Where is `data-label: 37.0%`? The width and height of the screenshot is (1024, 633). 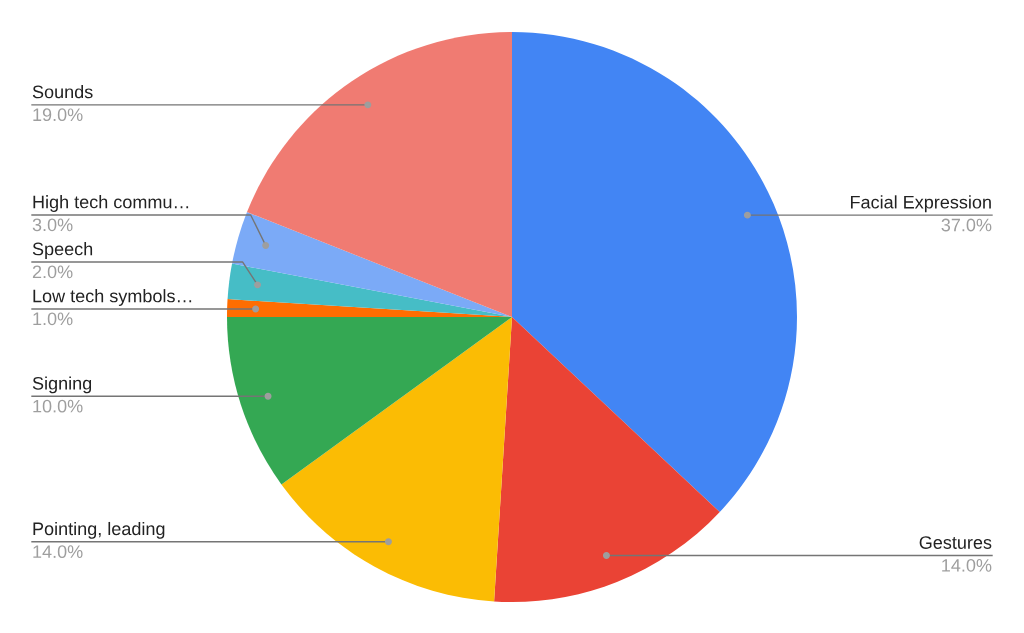 data-label: 37.0% is located at coordinates (966, 225).